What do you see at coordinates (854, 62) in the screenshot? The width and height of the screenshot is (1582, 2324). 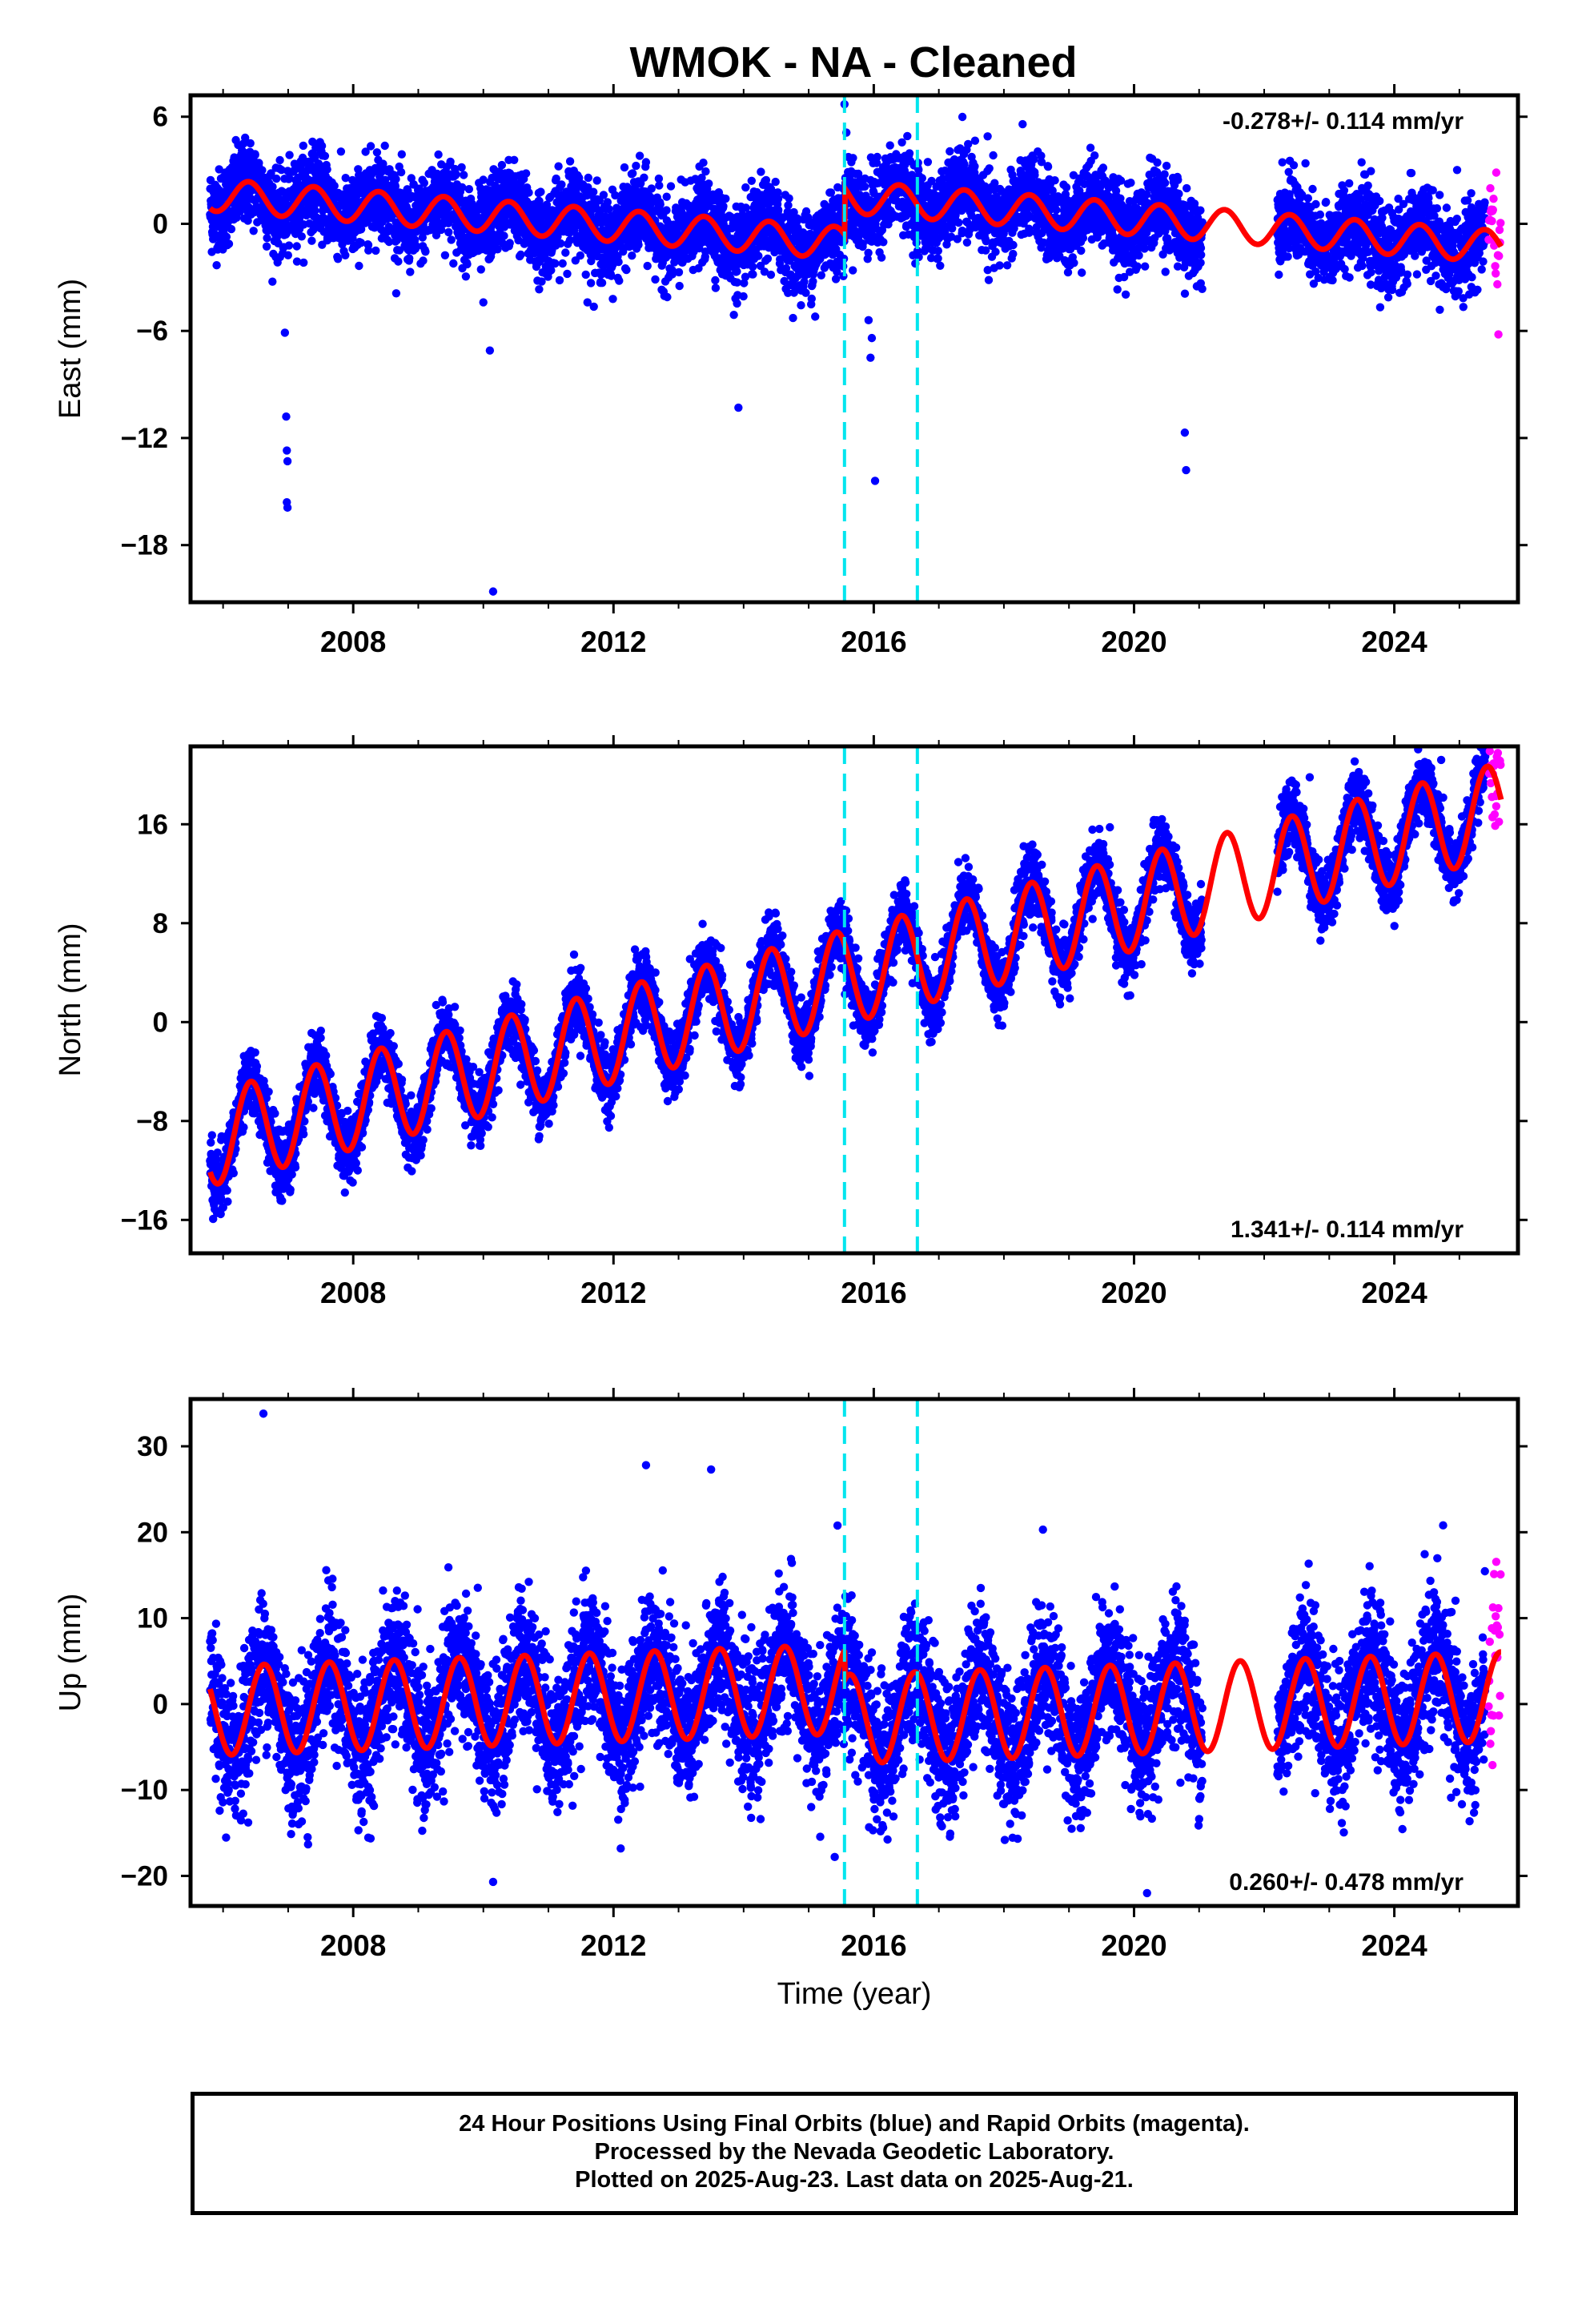 I see `chart-title: WMOK - NA - Cleaned` at bounding box center [854, 62].